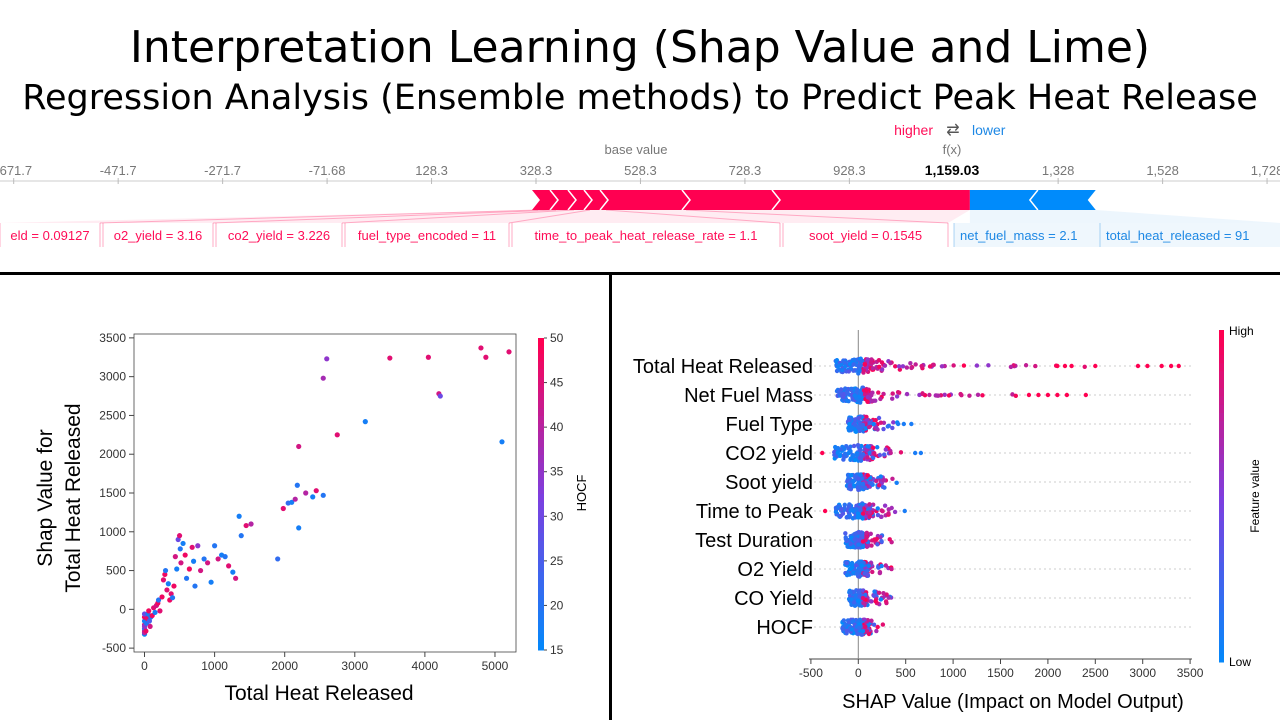 The image size is (1280, 720). Describe the element at coordinates (1177, 235) in the screenshot. I see `negative-feature-label: total_heat_released = 91` at that location.